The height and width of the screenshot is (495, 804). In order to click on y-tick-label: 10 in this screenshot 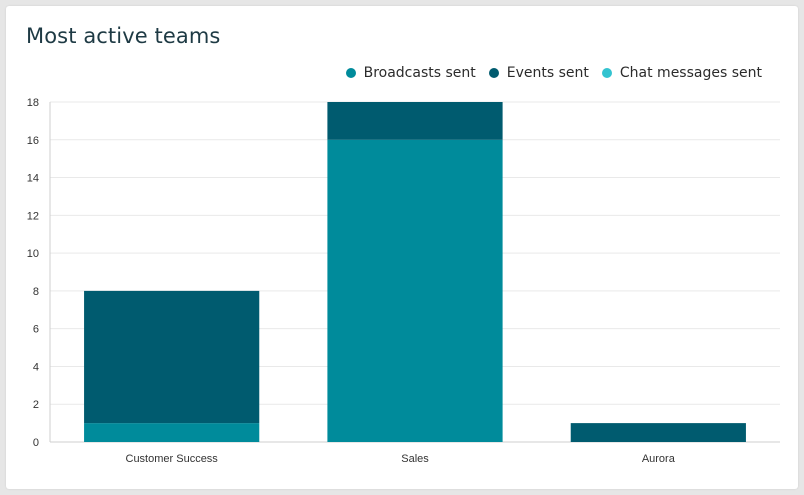, I will do `click(33, 254)`.